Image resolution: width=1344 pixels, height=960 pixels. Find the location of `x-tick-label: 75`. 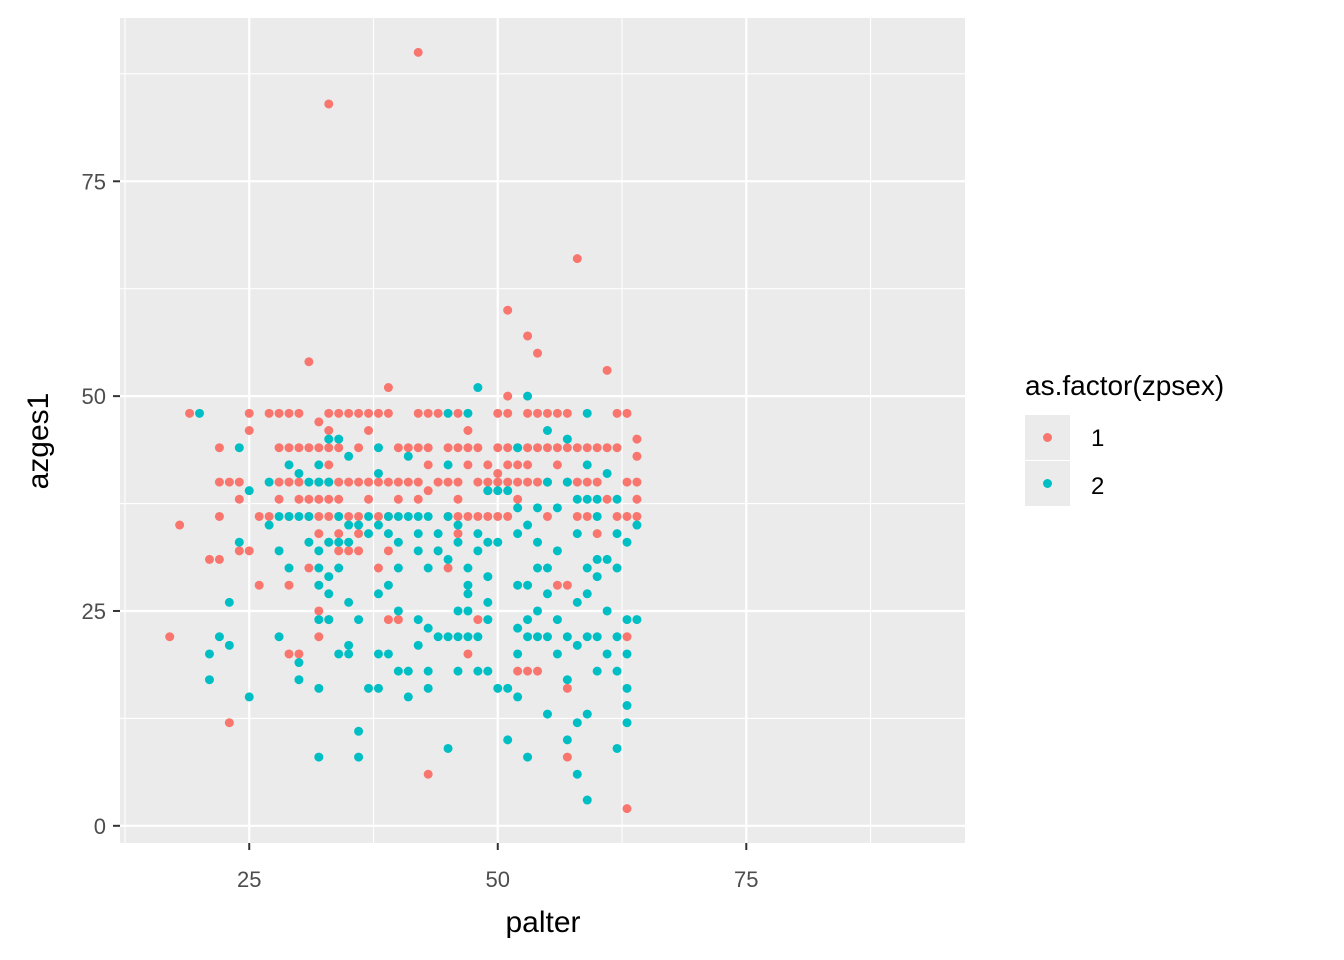

x-tick-label: 75 is located at coordinates (746, 879).